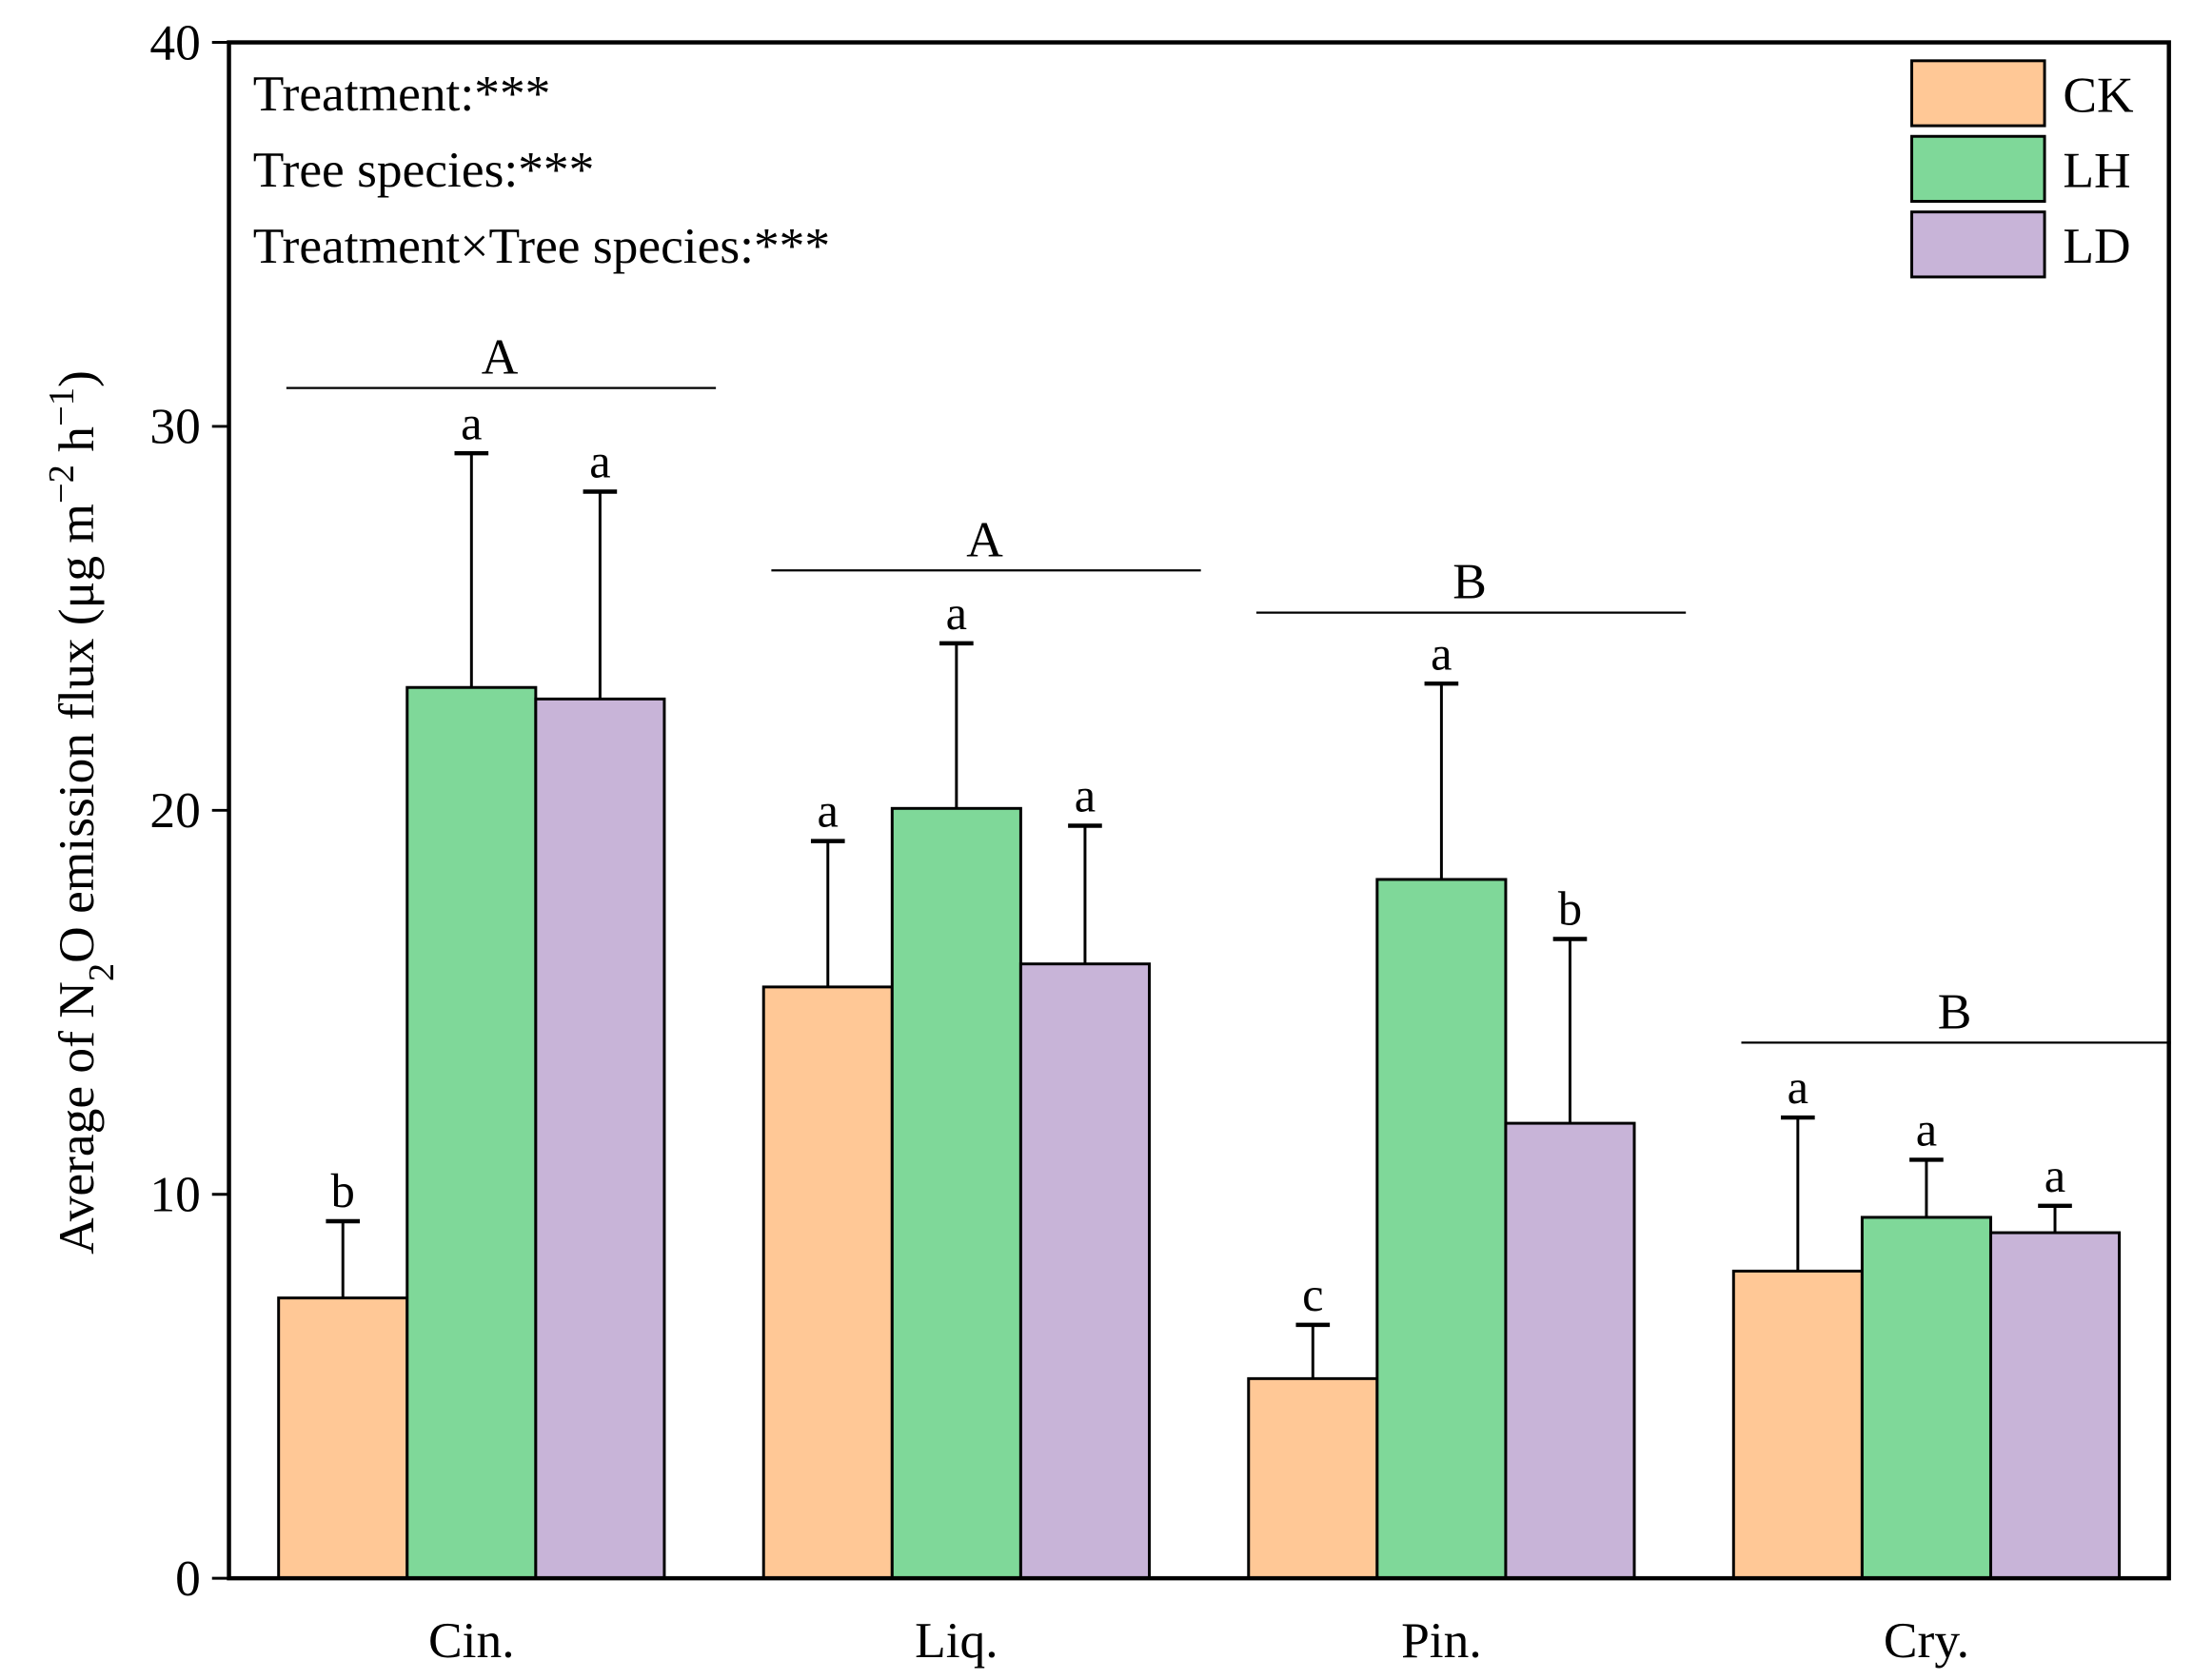  Describe the element at coordinates (76, 1118) in the screenshot. I see `y-label-part: Average of N` at that location.